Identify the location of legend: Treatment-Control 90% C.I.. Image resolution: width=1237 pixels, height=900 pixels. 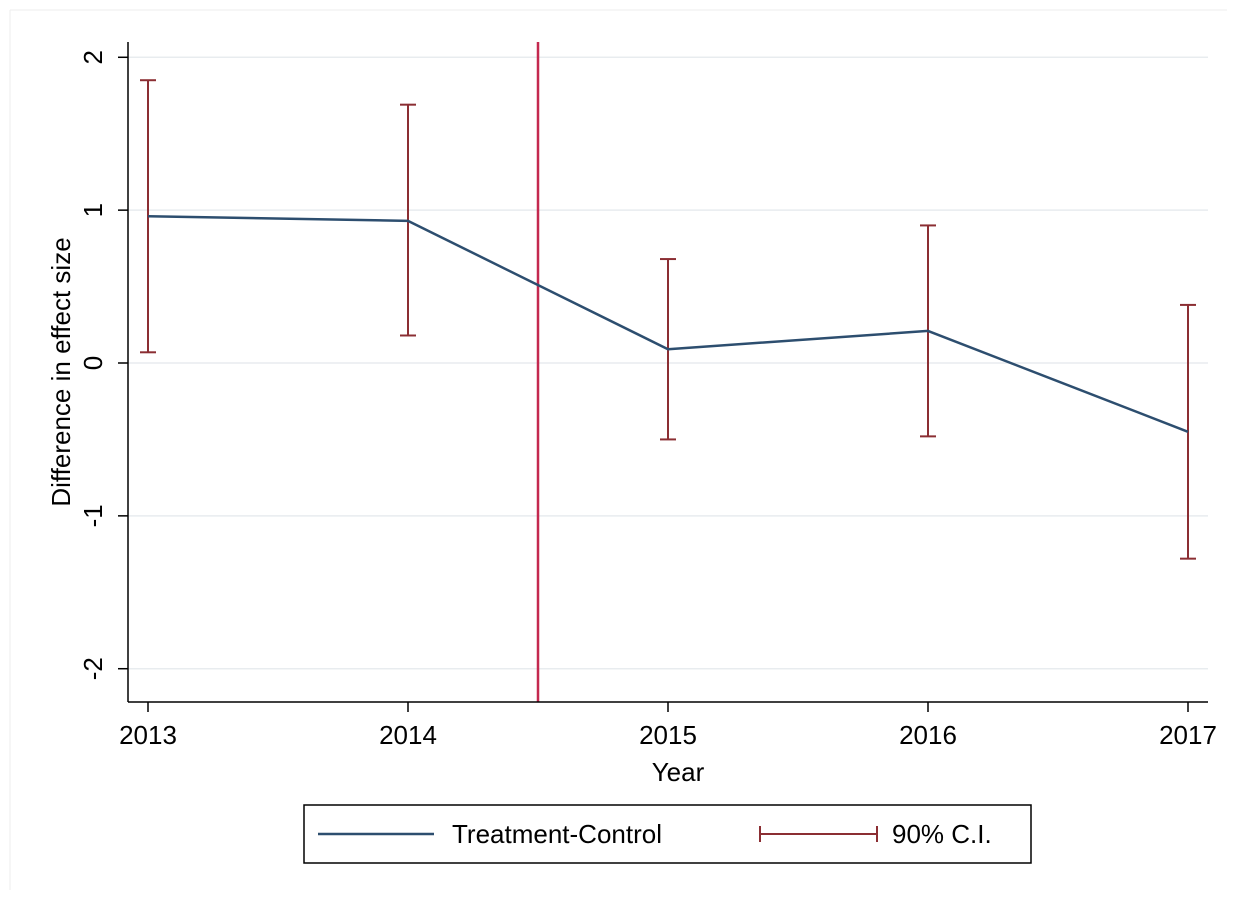
(667, 834).